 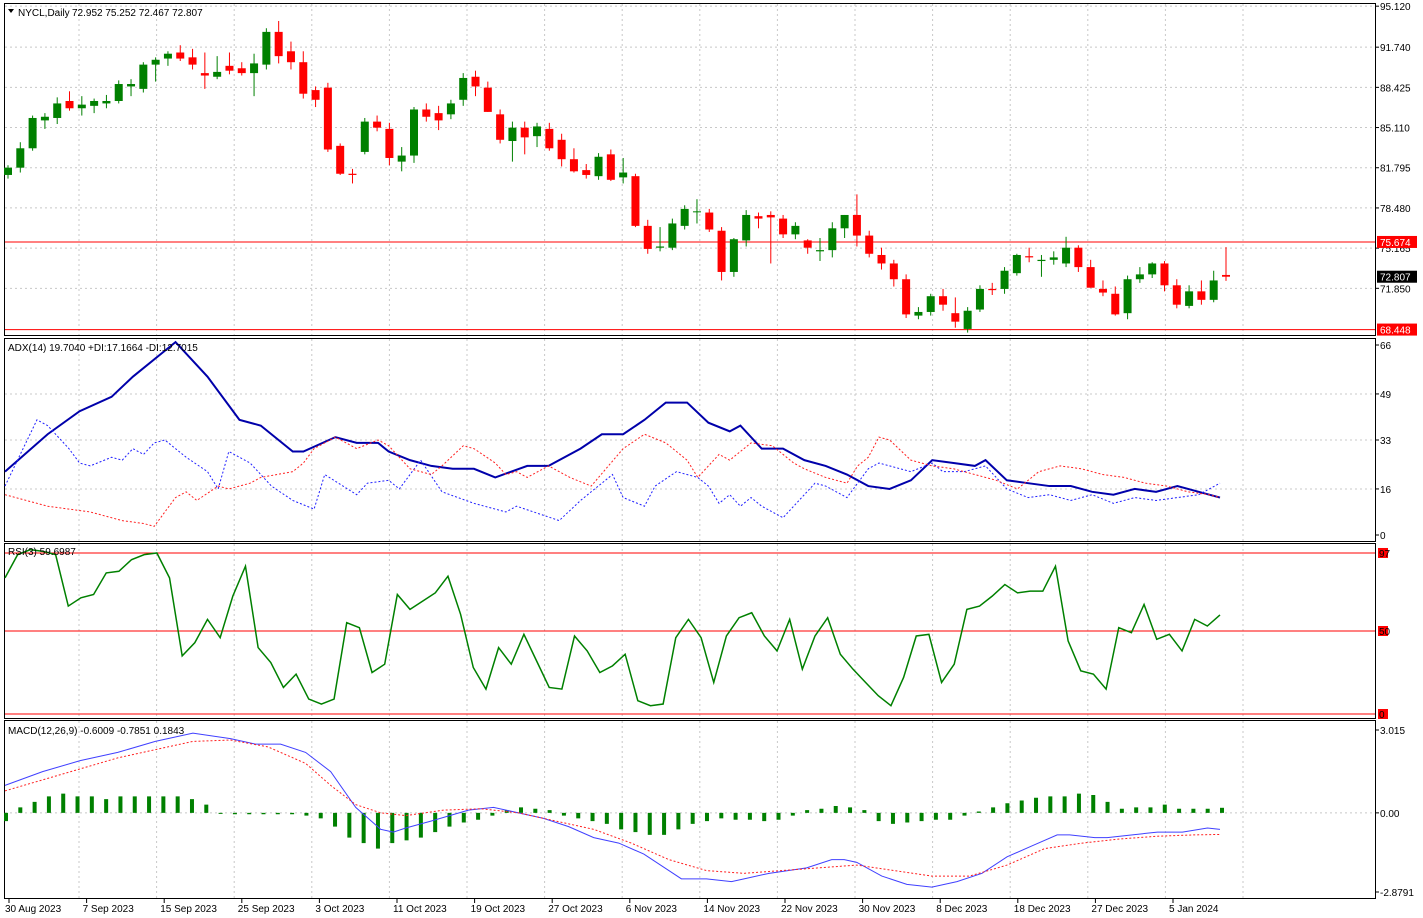 I want to click on macd-y-tick-label: 0.00, so click(x=1390, y=814).